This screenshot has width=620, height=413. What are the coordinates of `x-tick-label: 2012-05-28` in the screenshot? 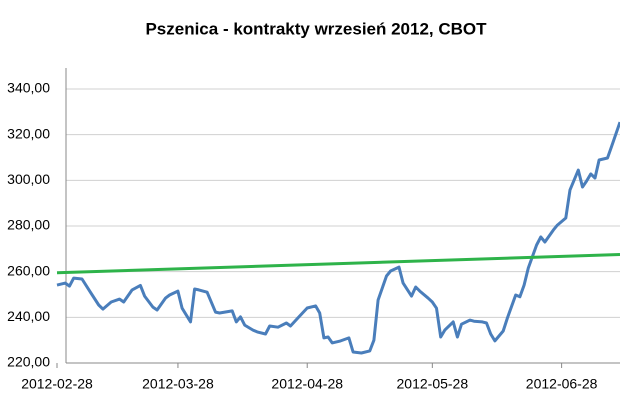 It's located at (433, 384).